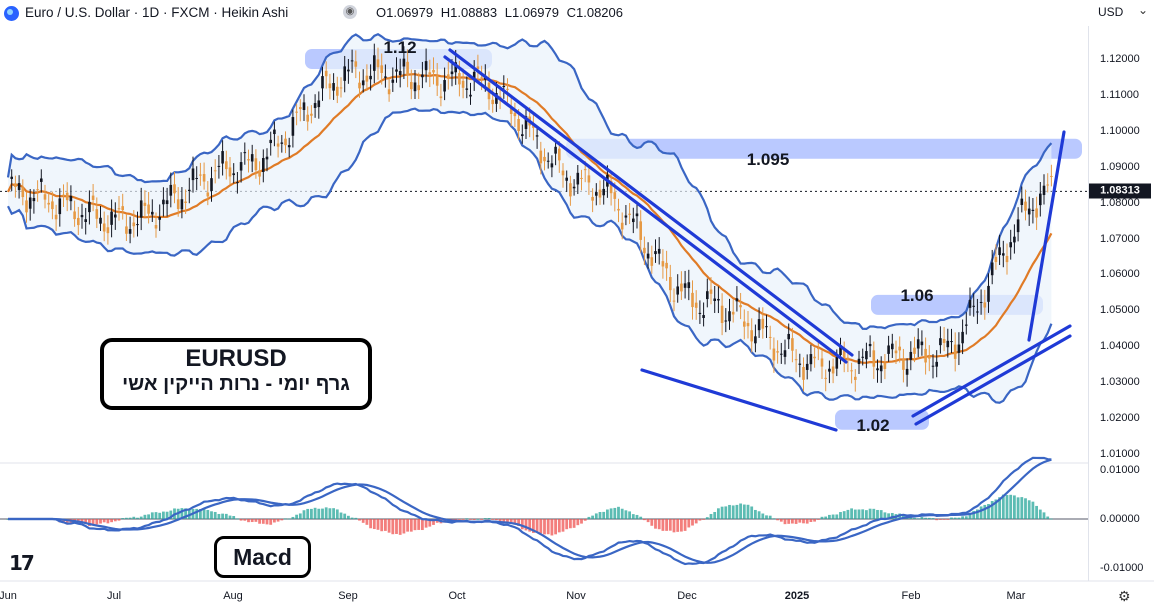  I want to click on time-tick-label: Oct, so click(457, 596).